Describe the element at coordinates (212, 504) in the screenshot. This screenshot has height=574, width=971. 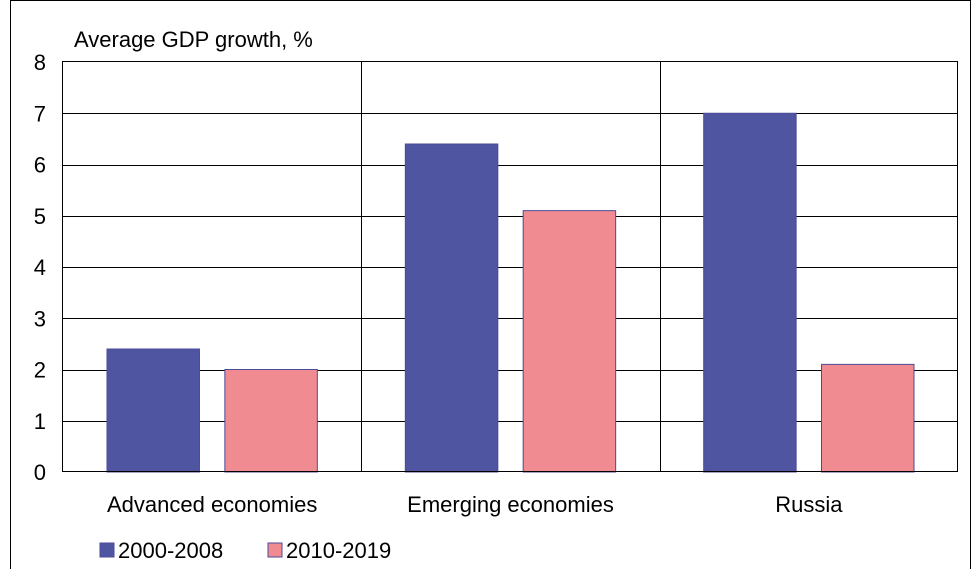
I see `x-tick-label: Advanced economies` at that location.